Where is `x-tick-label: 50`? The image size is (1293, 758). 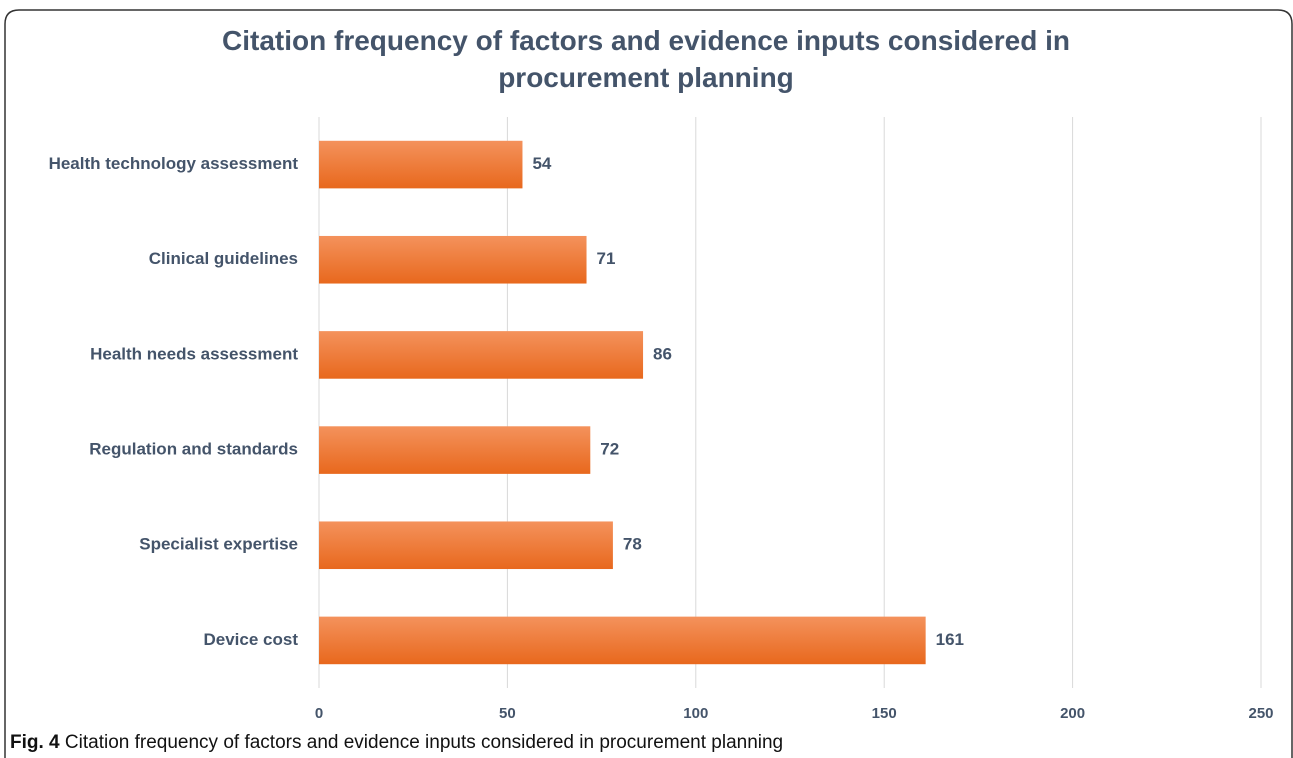 x-tick-label: 50 is located at coordinates (507, 713).